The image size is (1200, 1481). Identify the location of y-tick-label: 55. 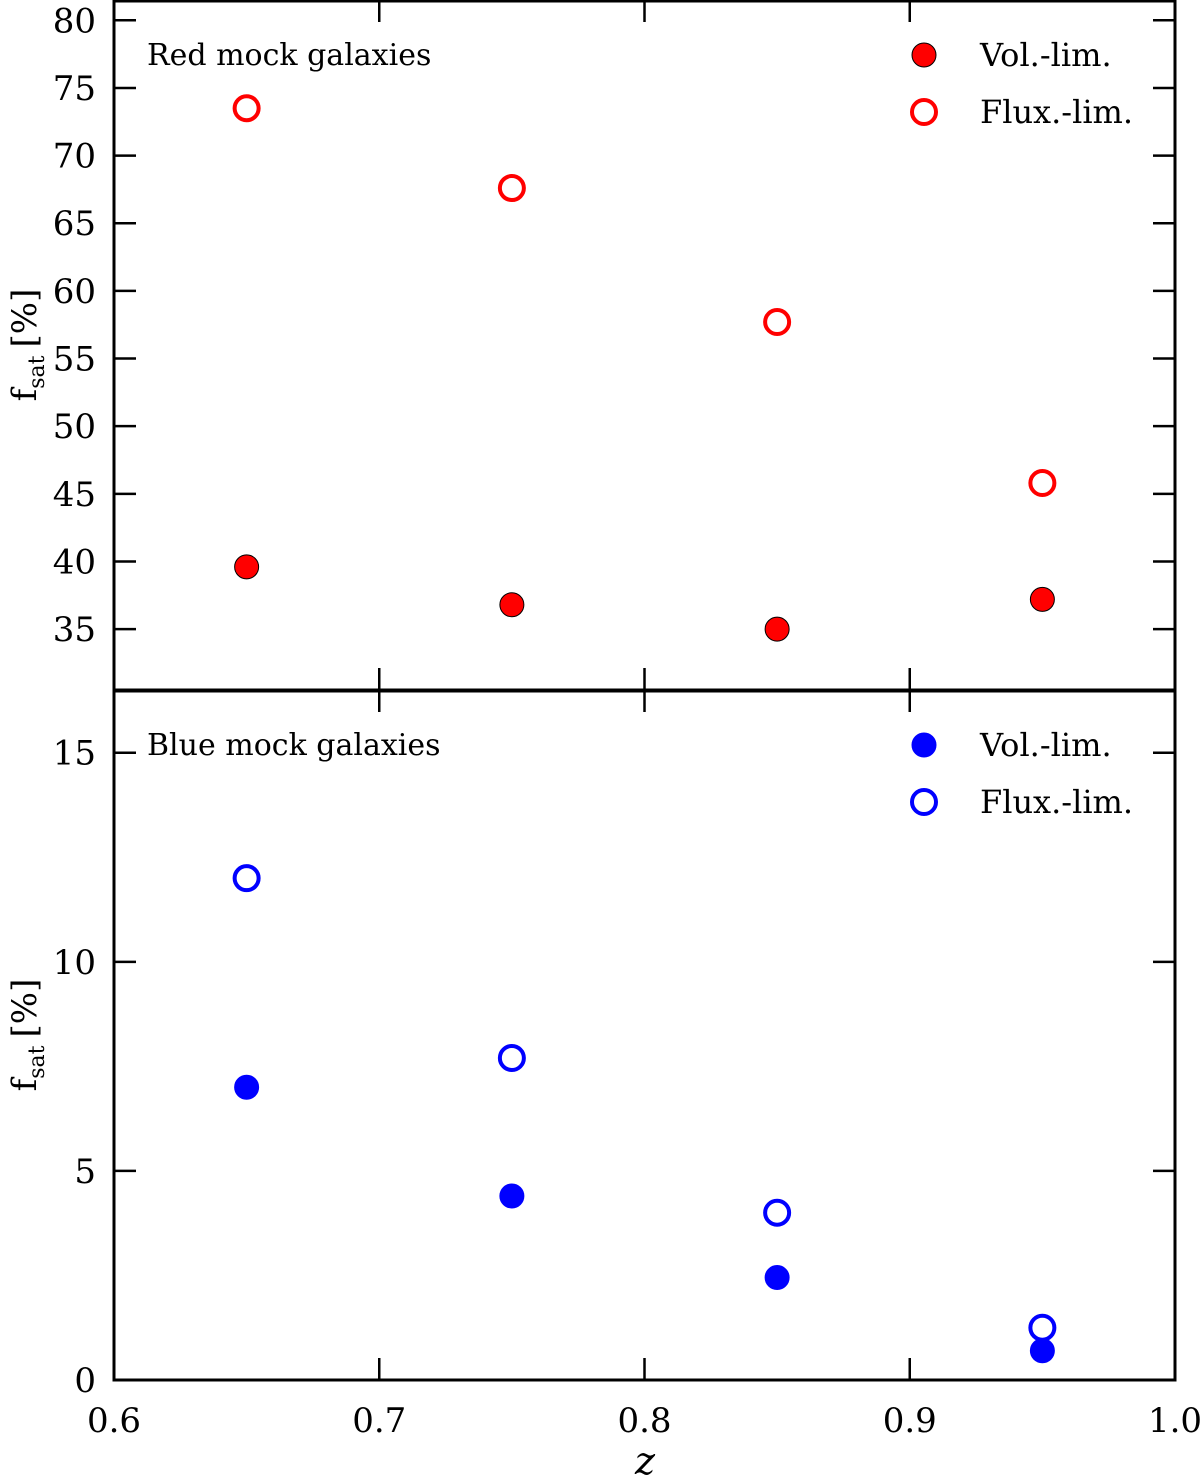
(74, 360).